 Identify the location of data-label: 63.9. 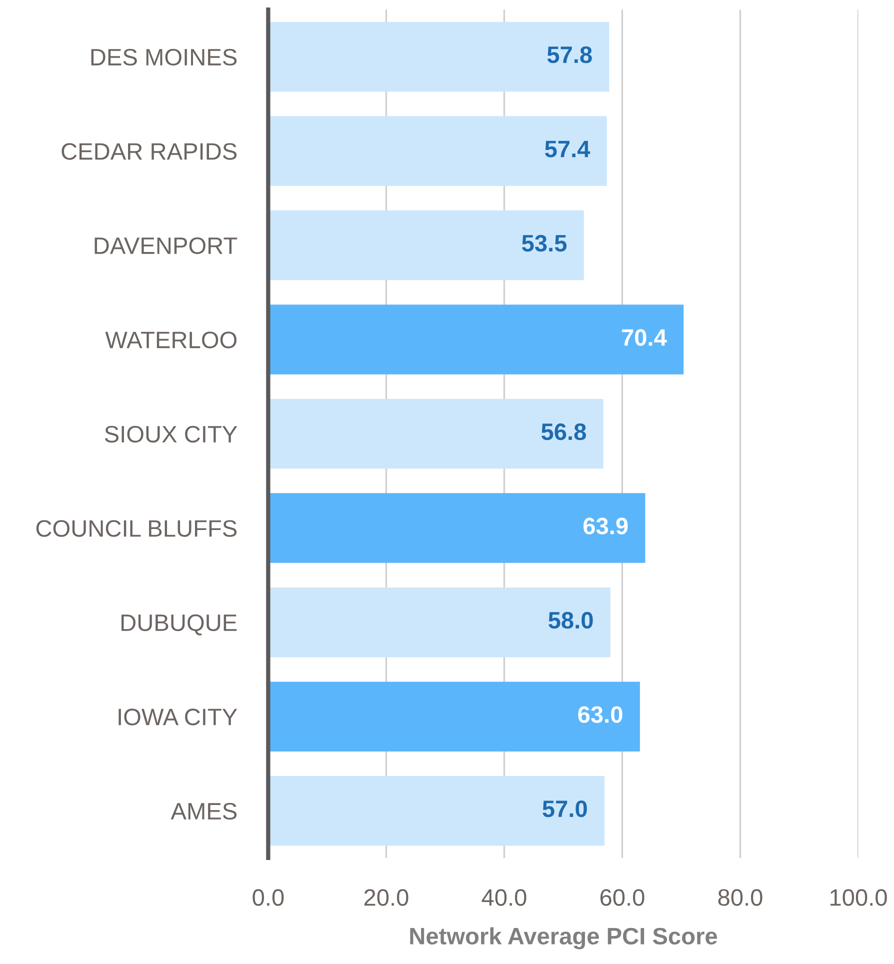
(605, 526).